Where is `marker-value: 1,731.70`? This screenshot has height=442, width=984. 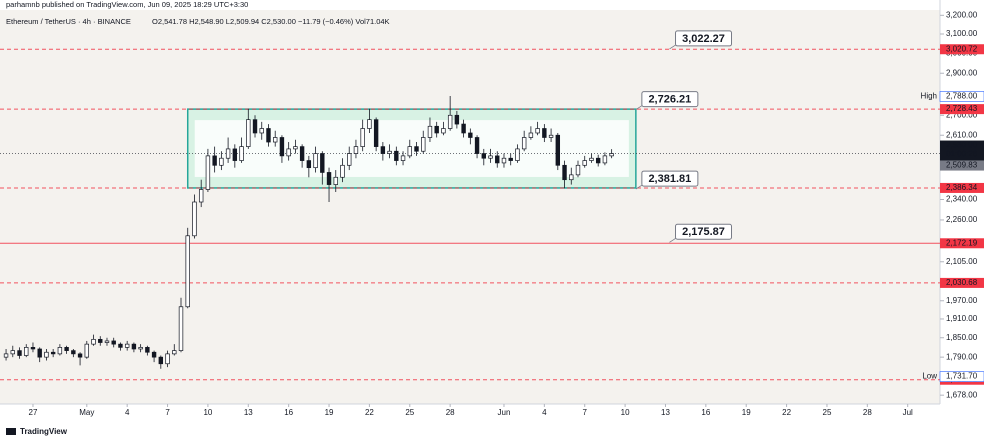 marker-value: 1,731.70 is located at coordinates (962, 376).